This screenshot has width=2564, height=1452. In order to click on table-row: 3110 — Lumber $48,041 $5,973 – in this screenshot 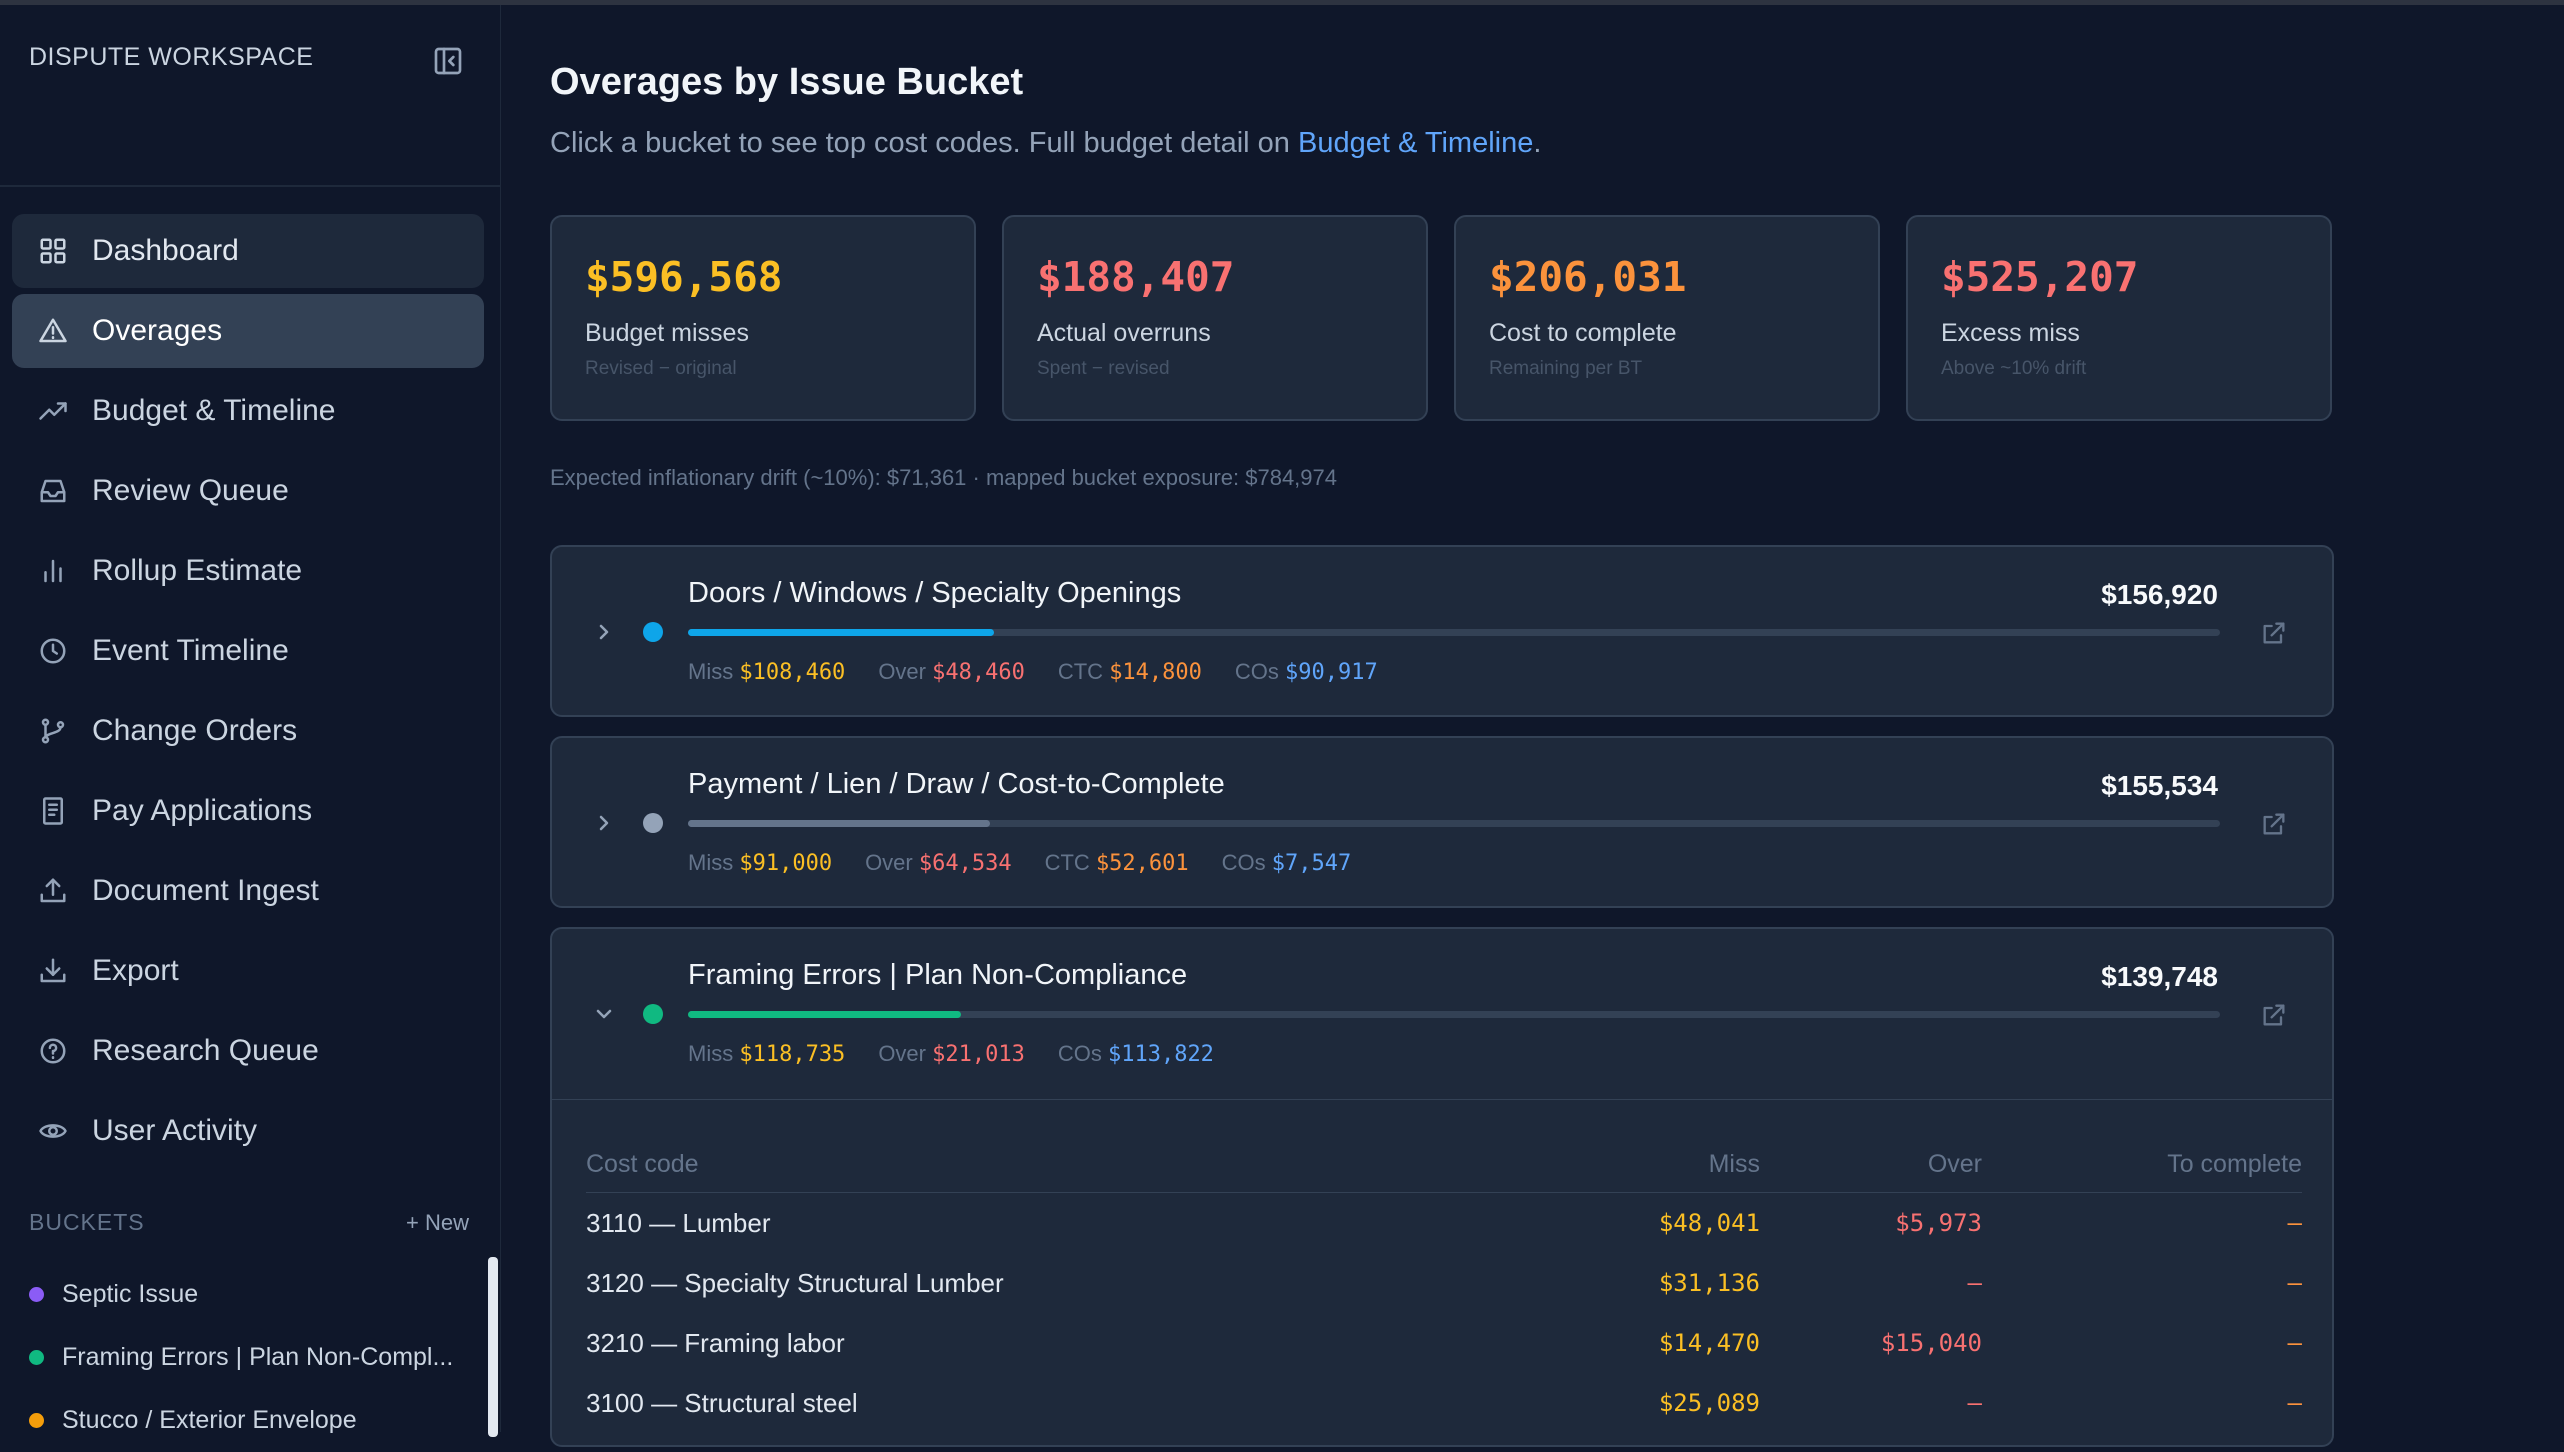, I will do `click(1444, 1223)`.